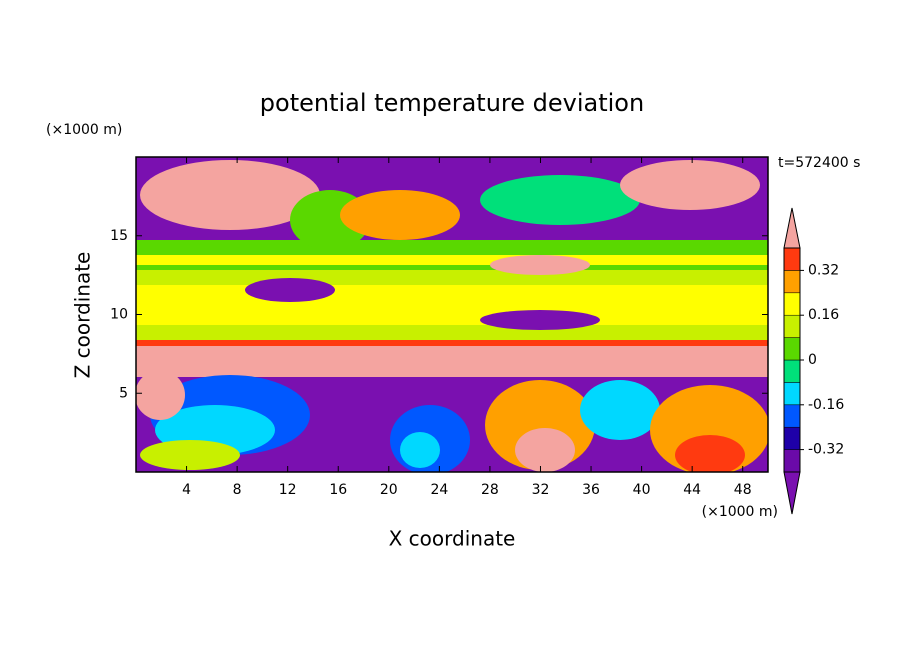  Describe the element at coordinates (452, 103) in the screenshot. I see `chart-title: potential temperature deviation` at that location.